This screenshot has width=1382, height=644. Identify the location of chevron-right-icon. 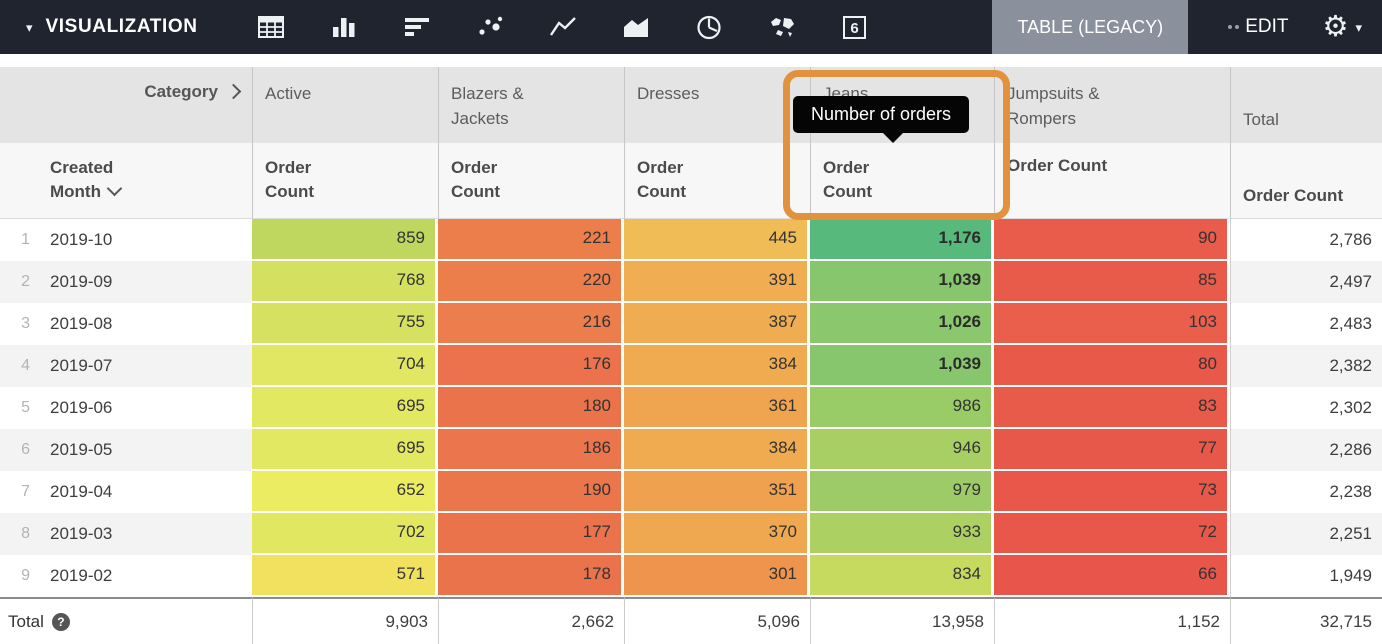
(233, 91).